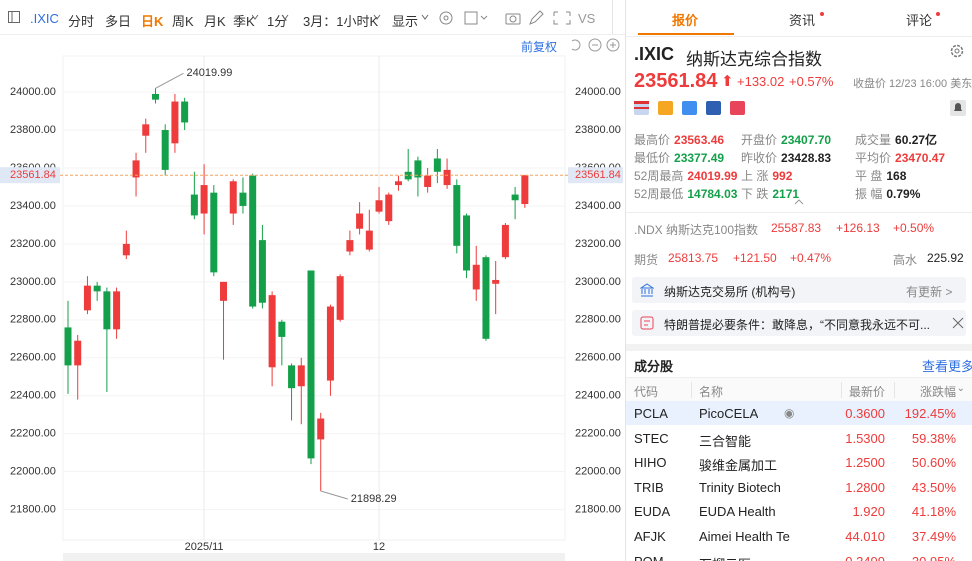 The width and height of the screenshot is (972, 561). What do you see at coordinates (799, 290) in the screenshot?
I see `news-item: 纳斯达克交易所 (机构号) 有更新 >` at bounding box center [799, 290].